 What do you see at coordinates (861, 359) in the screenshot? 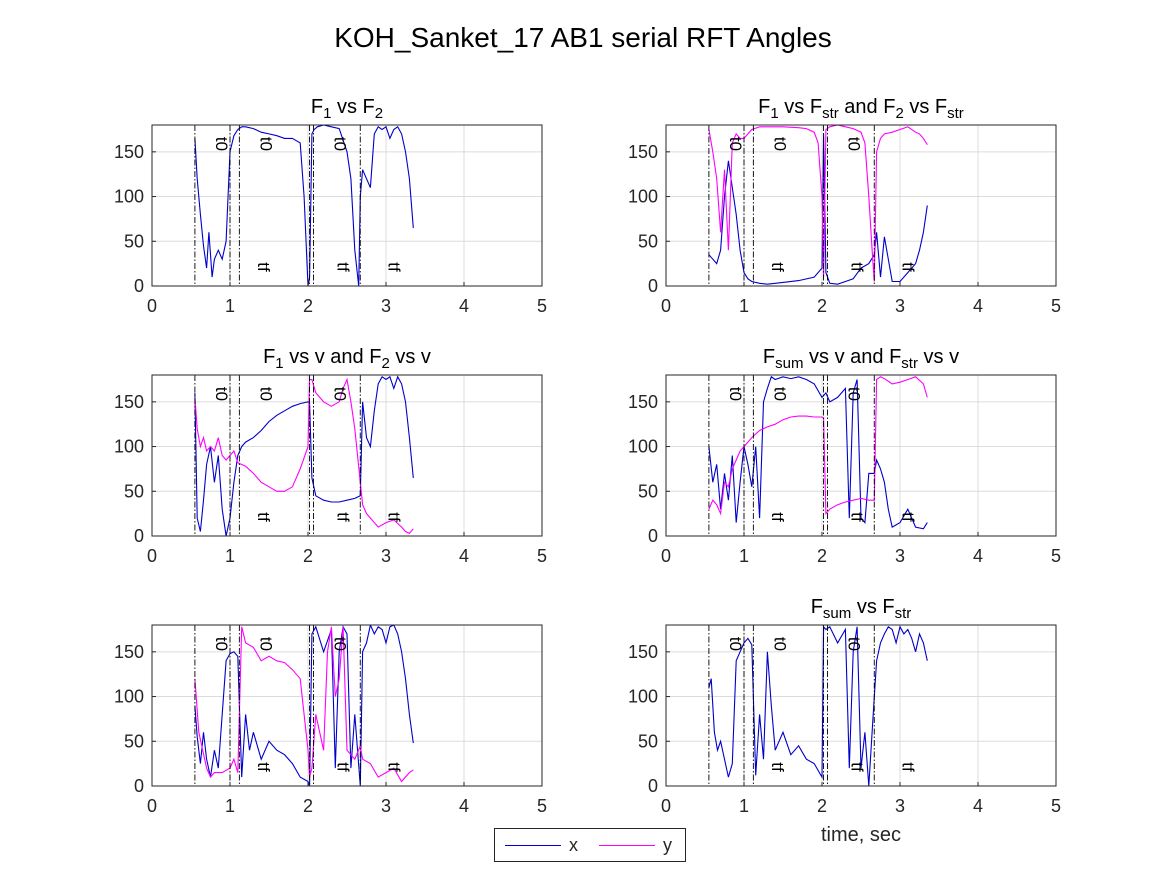
I see `subplot-title: Fsum vs v and Fstr vs v` at bounding box center [861, 359].